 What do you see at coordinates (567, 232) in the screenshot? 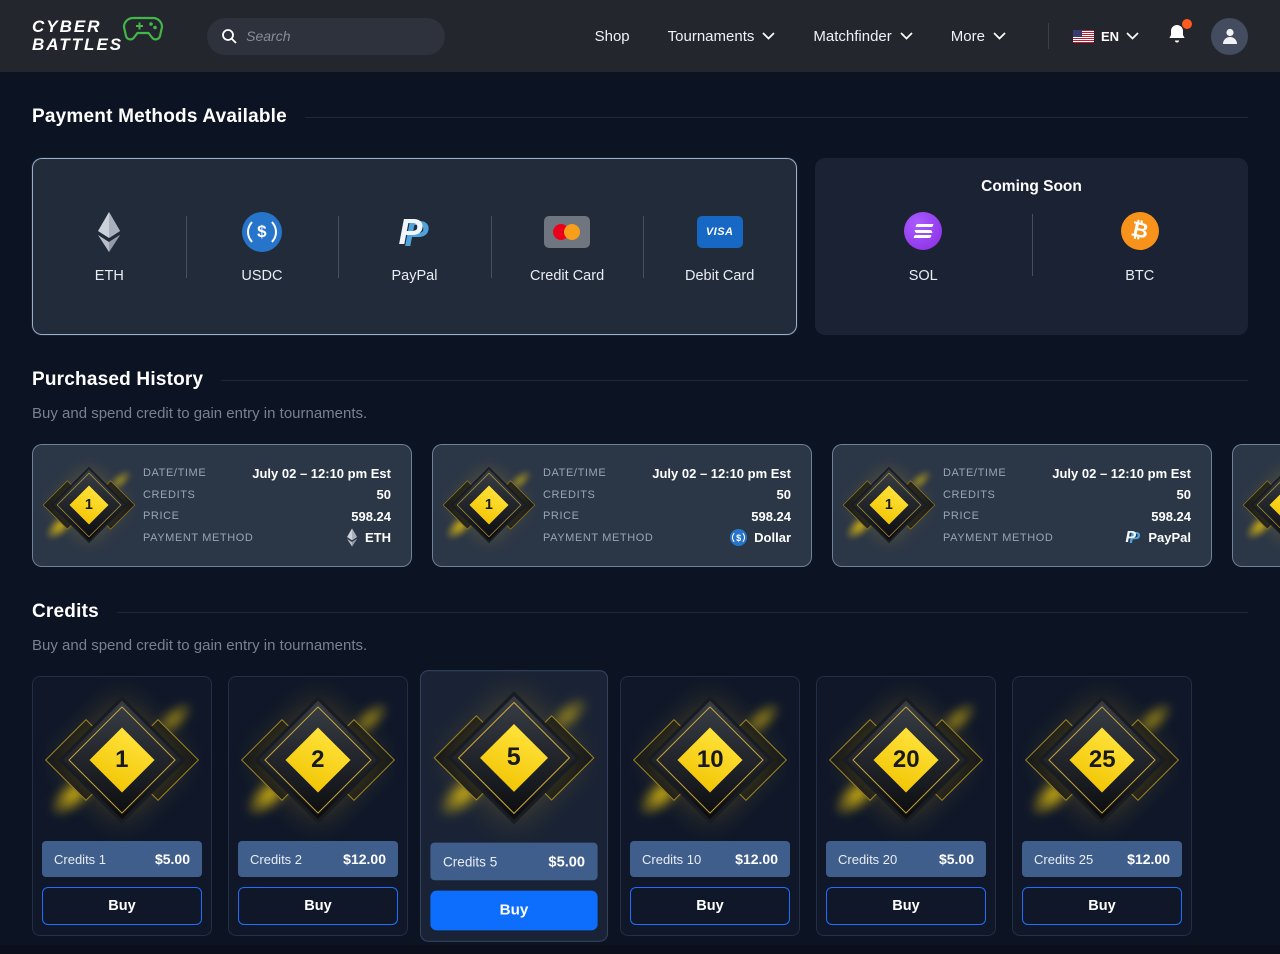
I see `mastercard-icon` at bounding box center [567, 232].